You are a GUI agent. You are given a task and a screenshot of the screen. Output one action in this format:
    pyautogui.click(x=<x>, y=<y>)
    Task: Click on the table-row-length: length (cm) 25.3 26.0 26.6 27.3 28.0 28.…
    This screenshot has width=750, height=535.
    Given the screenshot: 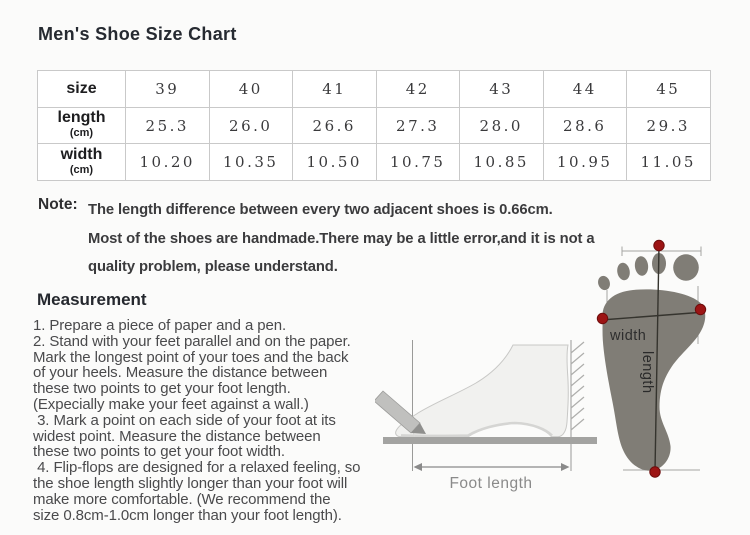 What is the action you would take?
    pyautogui.click(x=374, y=125)
    